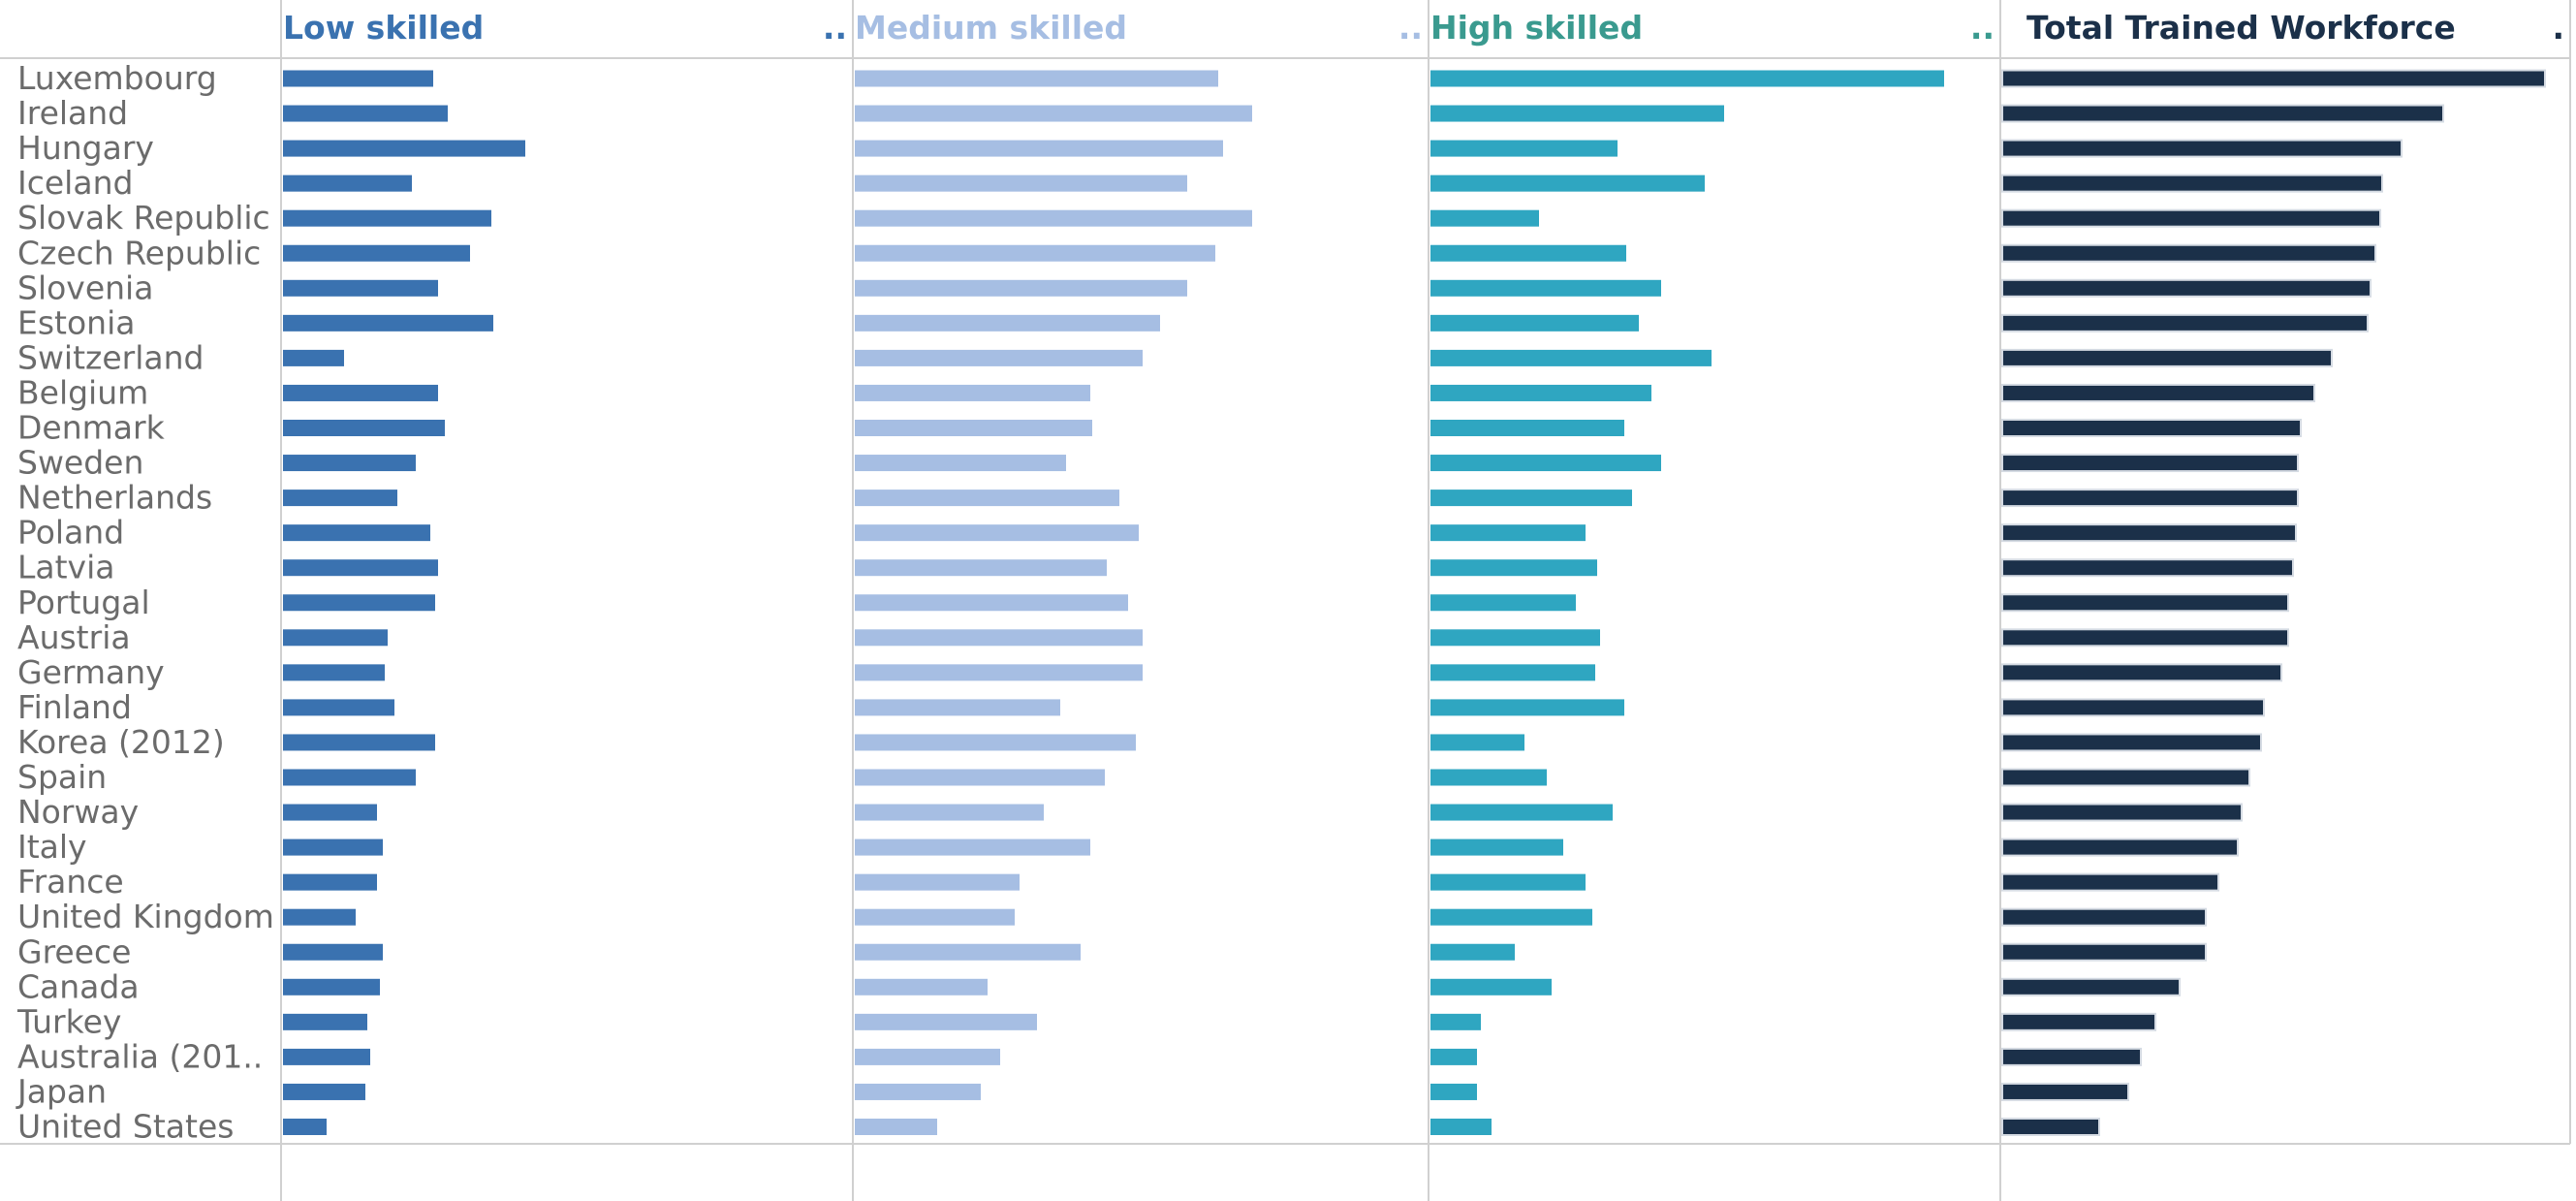 The width and height of the screenshot is (2576, 1201). What do you see at coordinates (80, 463) in the screenshot?
I see `country-label-sweden: Sweden` at bounding box center [80, 463].